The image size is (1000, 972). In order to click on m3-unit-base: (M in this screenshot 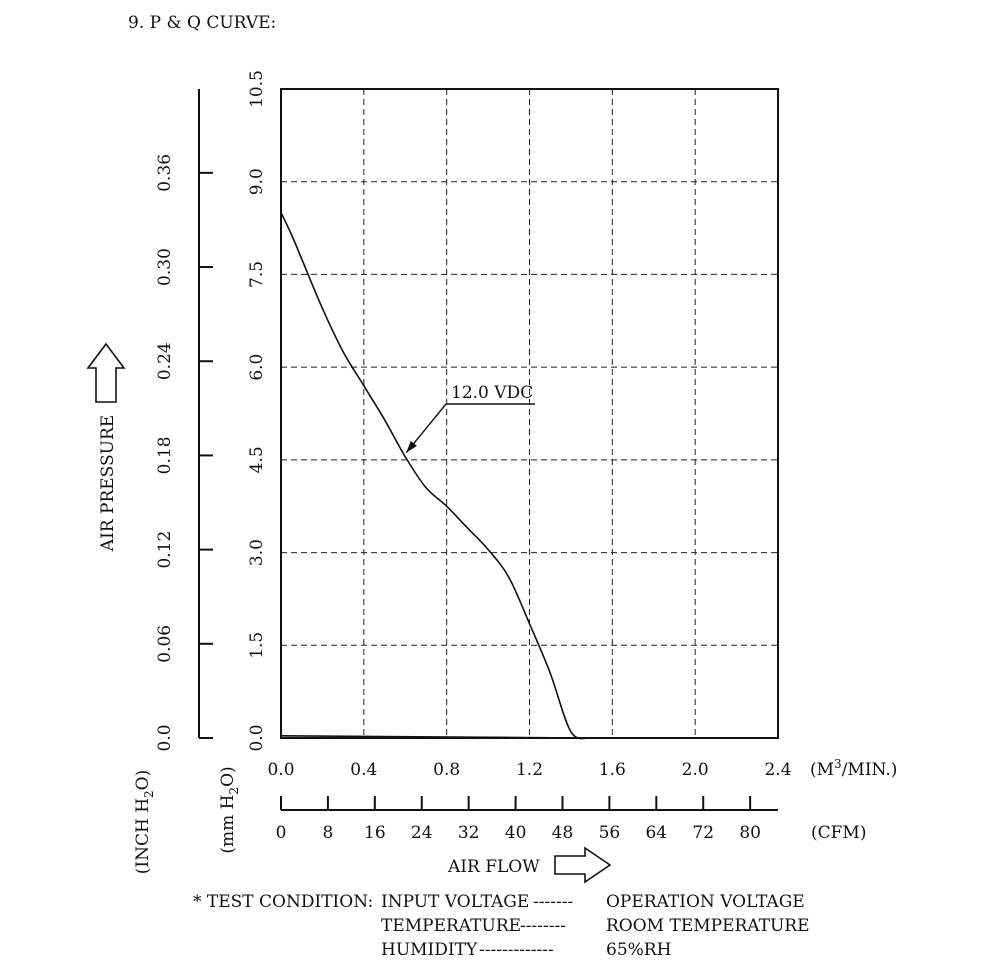, I will do `click(822, 770)`.